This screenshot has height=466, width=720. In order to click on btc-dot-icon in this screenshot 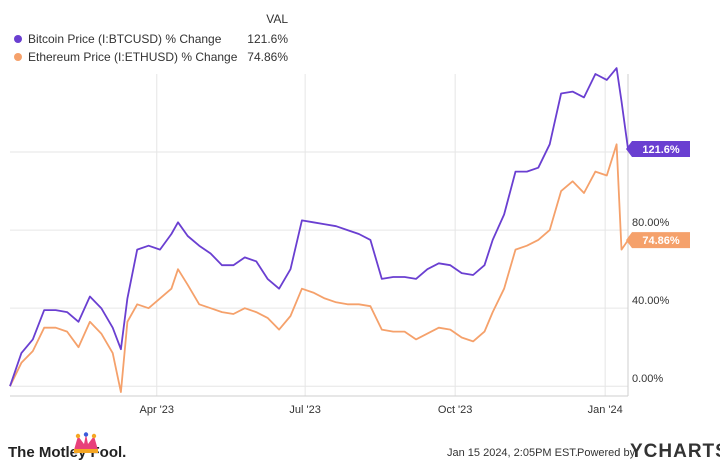, I will do `click(18, 39)`.